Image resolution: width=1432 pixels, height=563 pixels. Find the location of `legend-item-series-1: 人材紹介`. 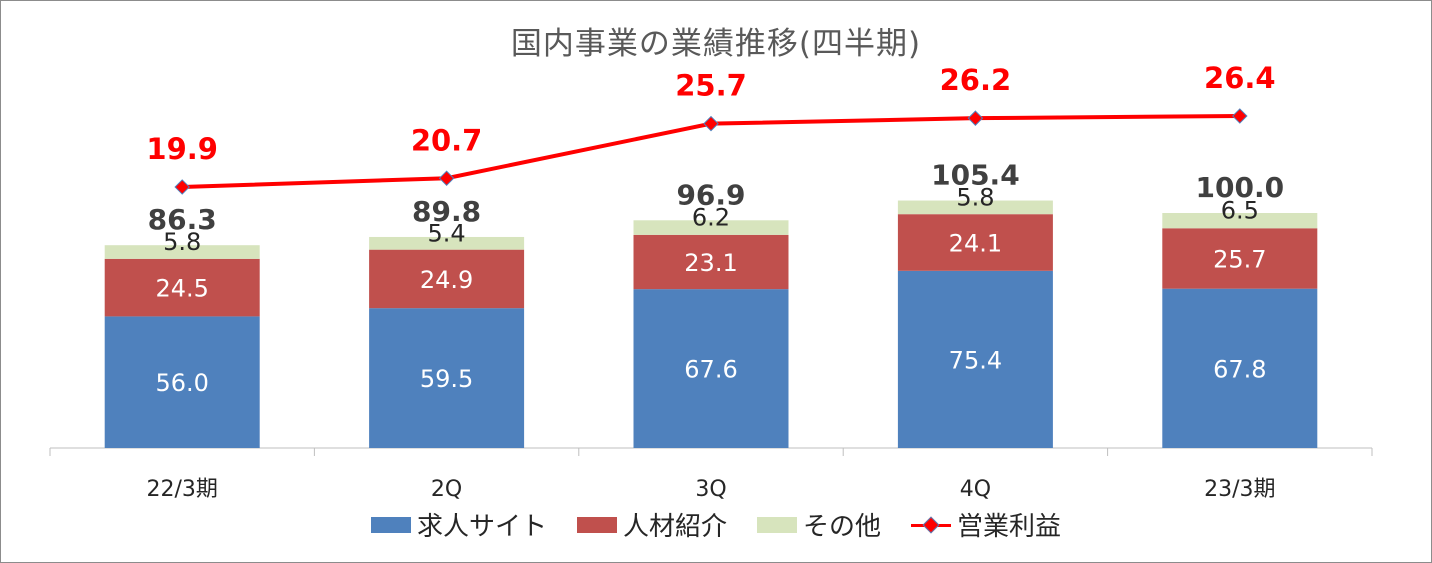

legend-item-series-1: 人材紹介 is located at coordinates (651, 524).